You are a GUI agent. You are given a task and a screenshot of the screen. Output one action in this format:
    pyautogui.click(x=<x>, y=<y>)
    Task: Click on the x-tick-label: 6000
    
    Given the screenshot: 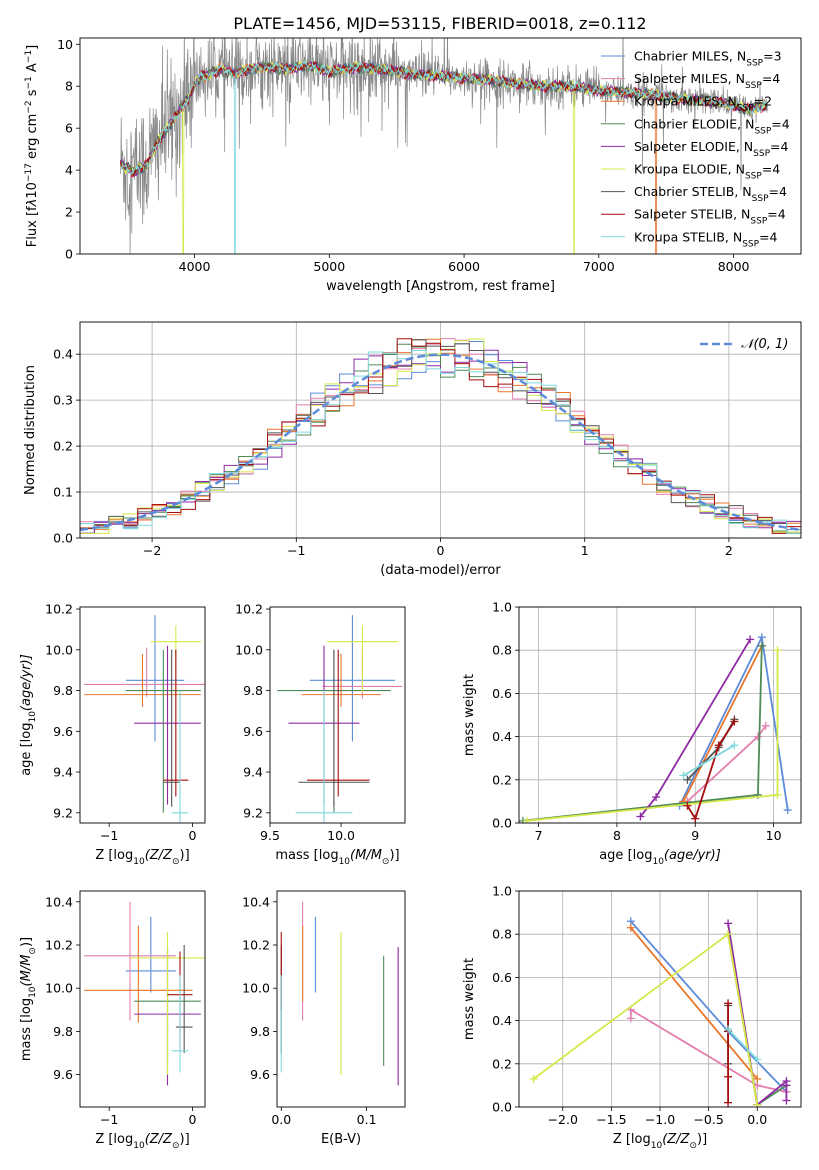 What is the action you would take?
    pyautogui.click(x=464, y=266)
    